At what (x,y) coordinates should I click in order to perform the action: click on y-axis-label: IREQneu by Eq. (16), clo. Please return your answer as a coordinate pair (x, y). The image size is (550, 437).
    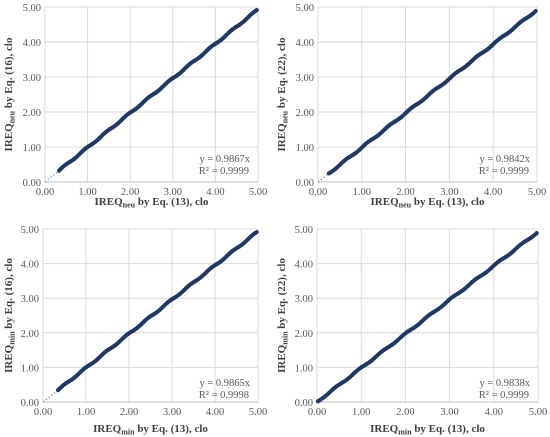
    Looking at the image, I should click on (10, 94).